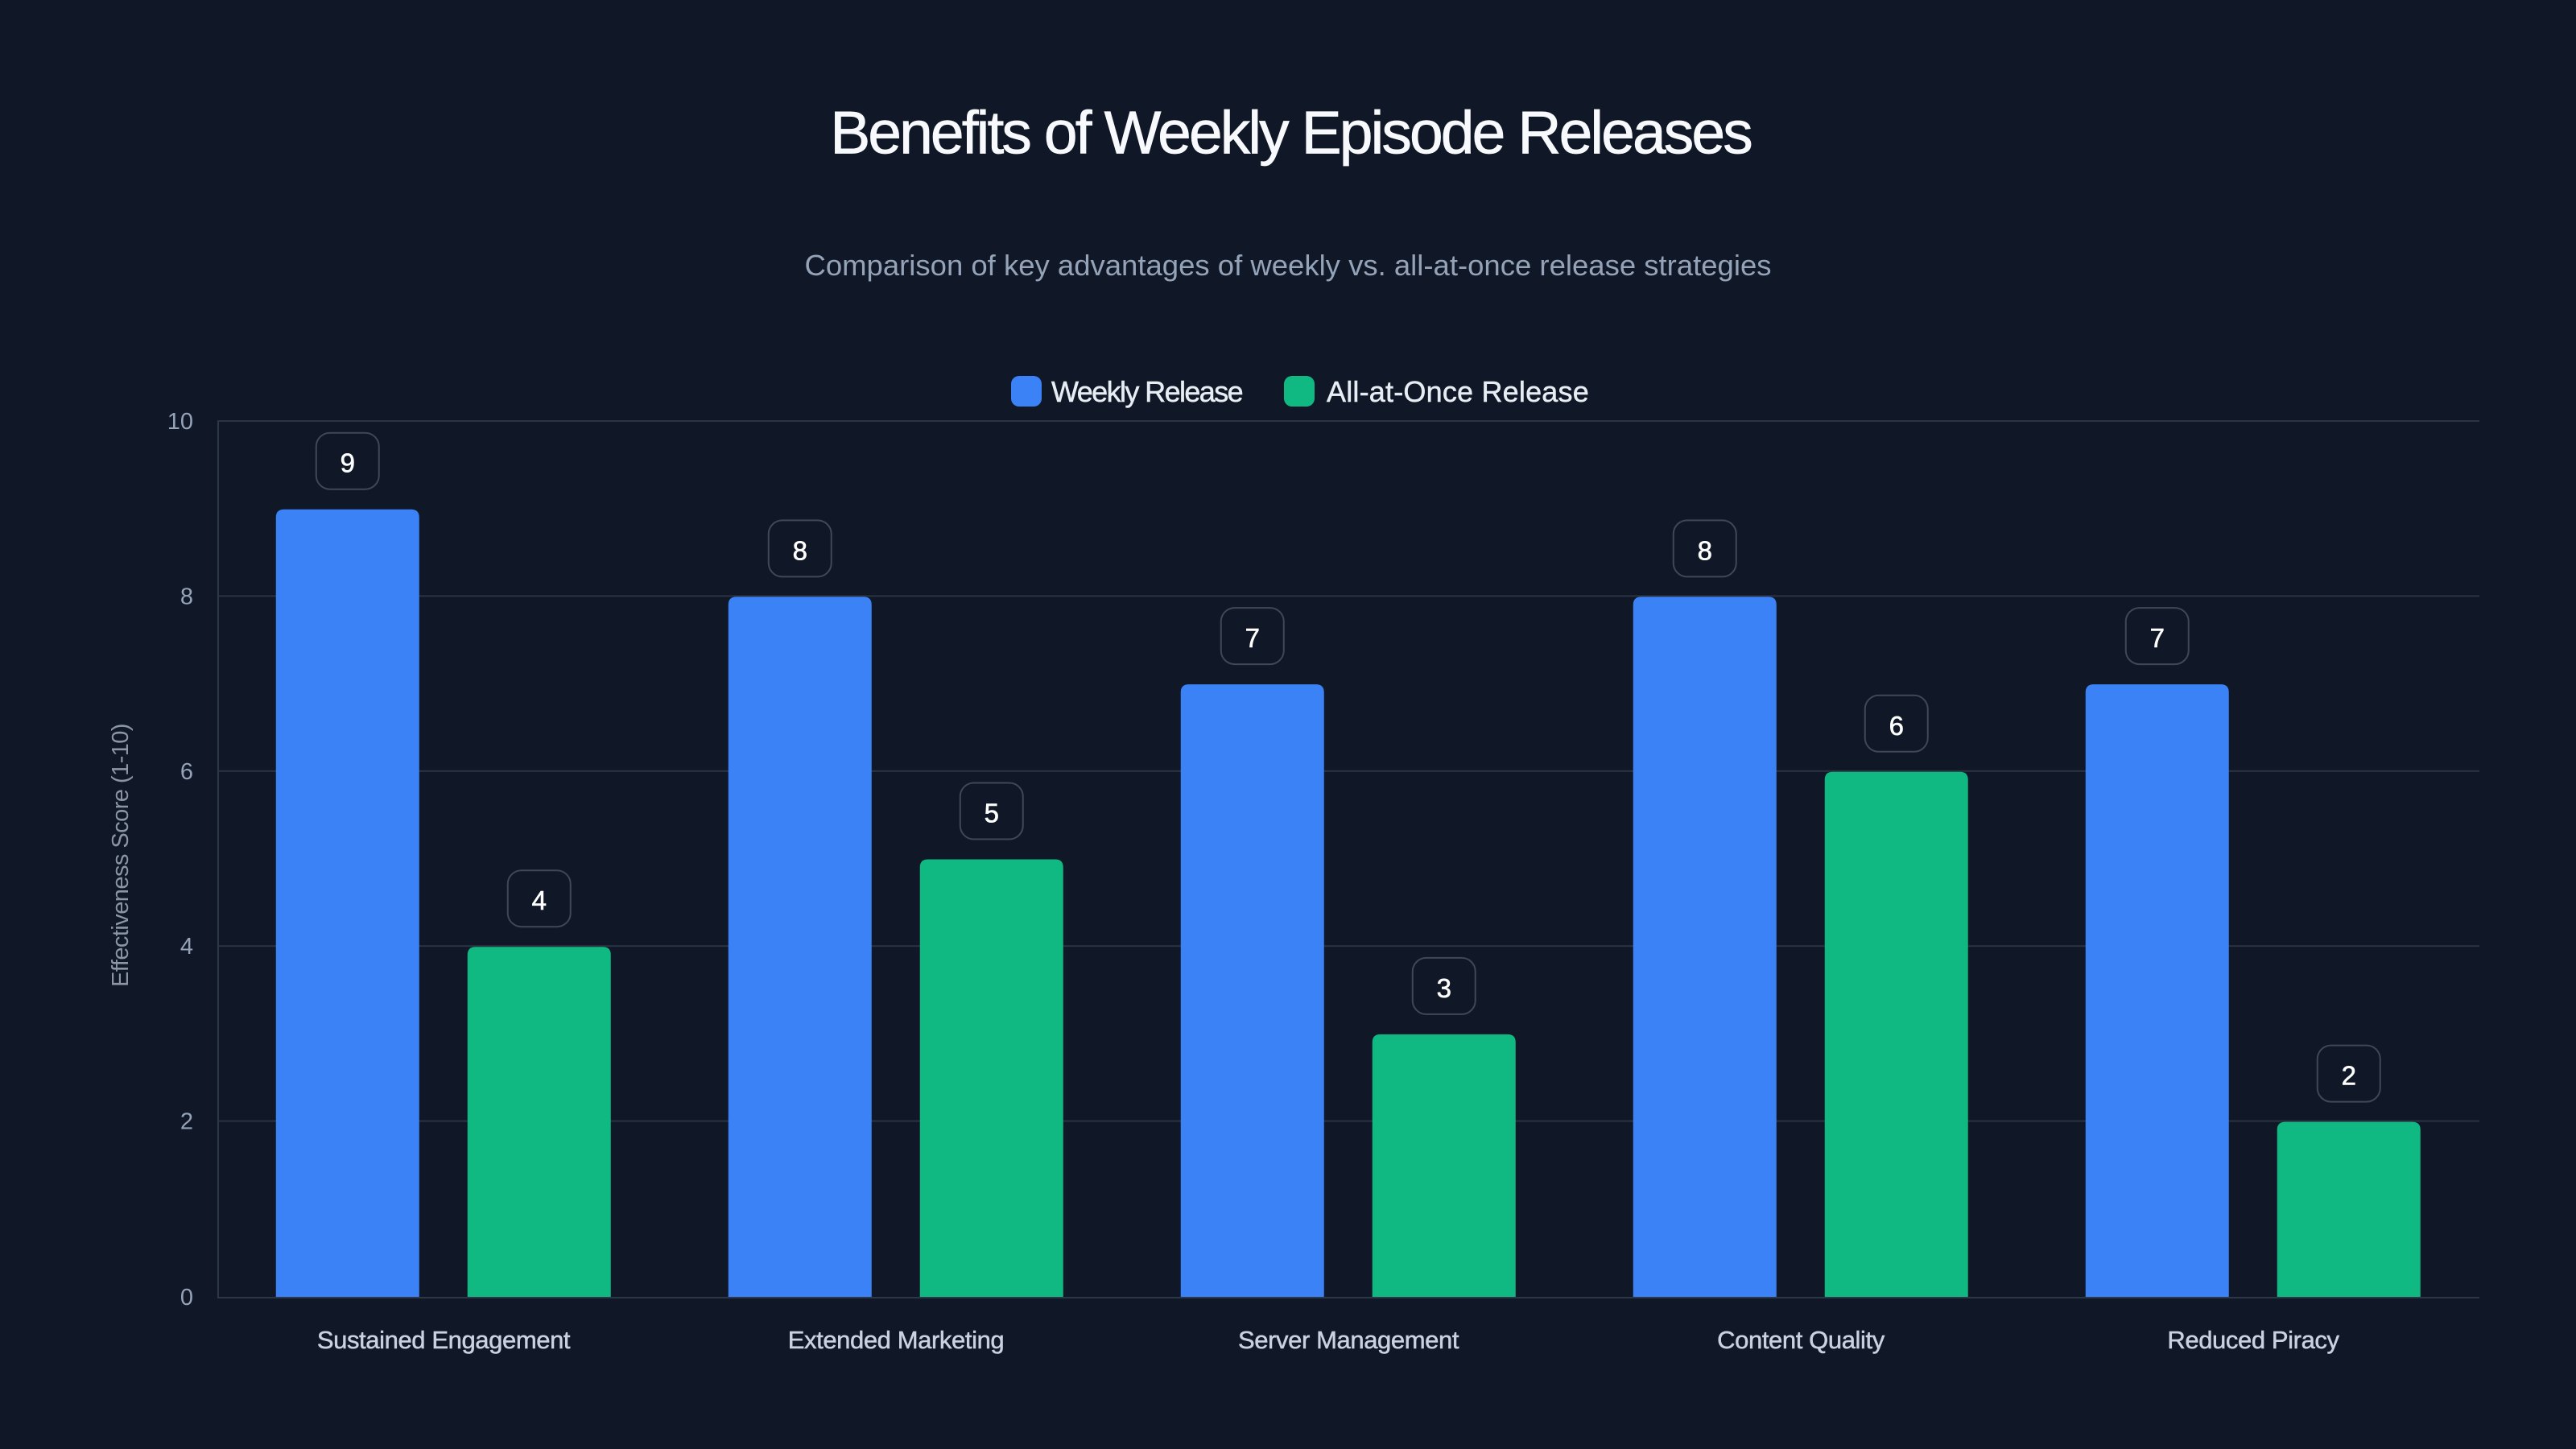 The width and height of the screenshot is (2576, 1449). What do you see at coordinates (2253, 1340) in the screenshot?
I see `svg-text: Reduced Piracy` at bounding box center [2253, 1340].